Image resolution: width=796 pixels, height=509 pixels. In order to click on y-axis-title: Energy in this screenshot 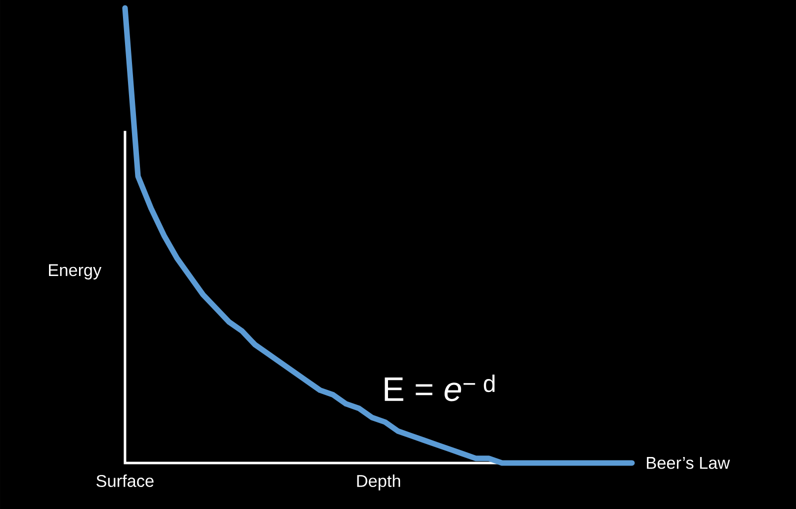, I will do `click(75, 272)`.